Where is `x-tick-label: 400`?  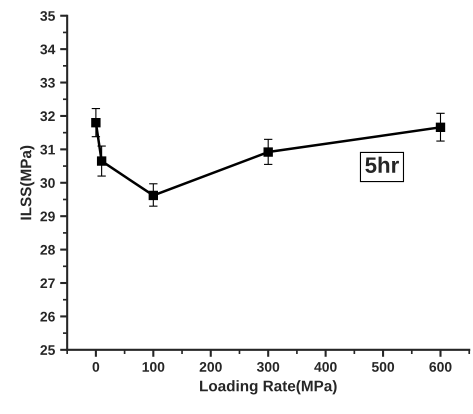 x-tick-label: 400 is located at coordinates (325, 367).